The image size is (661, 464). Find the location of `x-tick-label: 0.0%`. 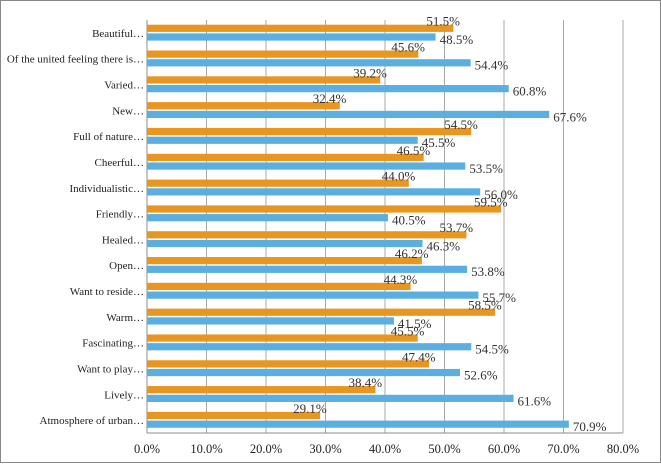

x-tick-label: 0.0% is located at coordinates (147, 449).